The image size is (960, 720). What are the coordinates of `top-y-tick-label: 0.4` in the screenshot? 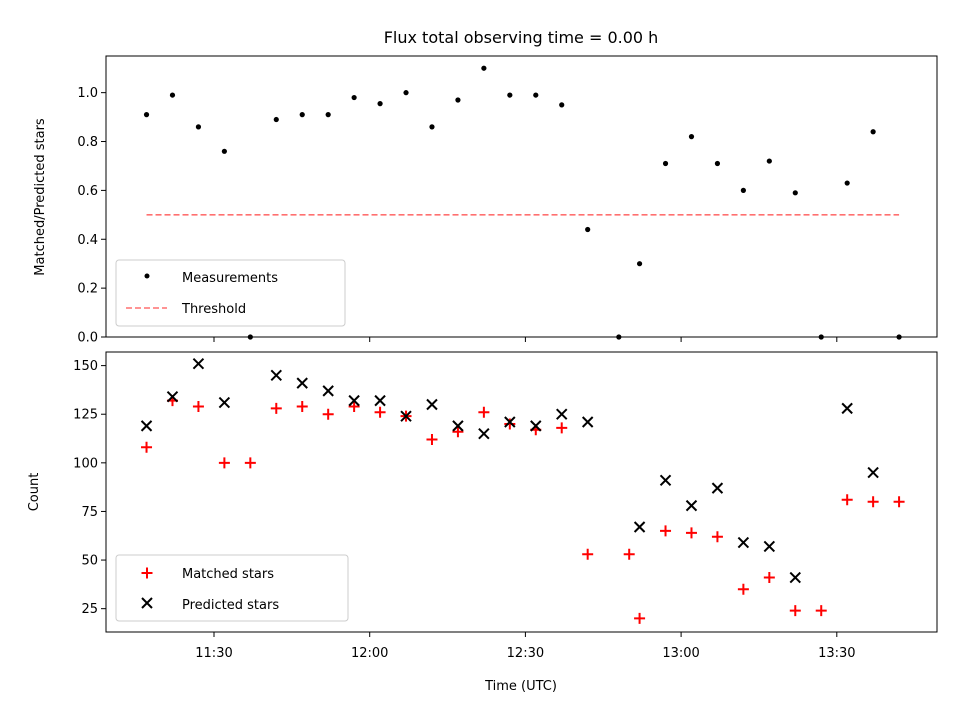 It's located at (87, 240).